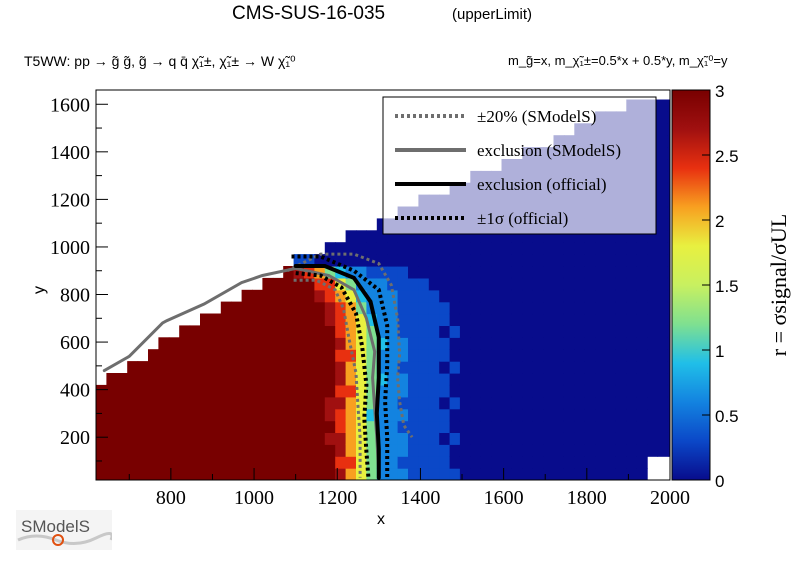 Image resolution: width=796 pixels, height=572 pixels. What do you see at coordinates (731, 286) in the screenshot?
I see `color-scale: 0 0.5 1 1.5 2 2.5 3 r = σsignal/σUL` at bounding box center [731, 286].